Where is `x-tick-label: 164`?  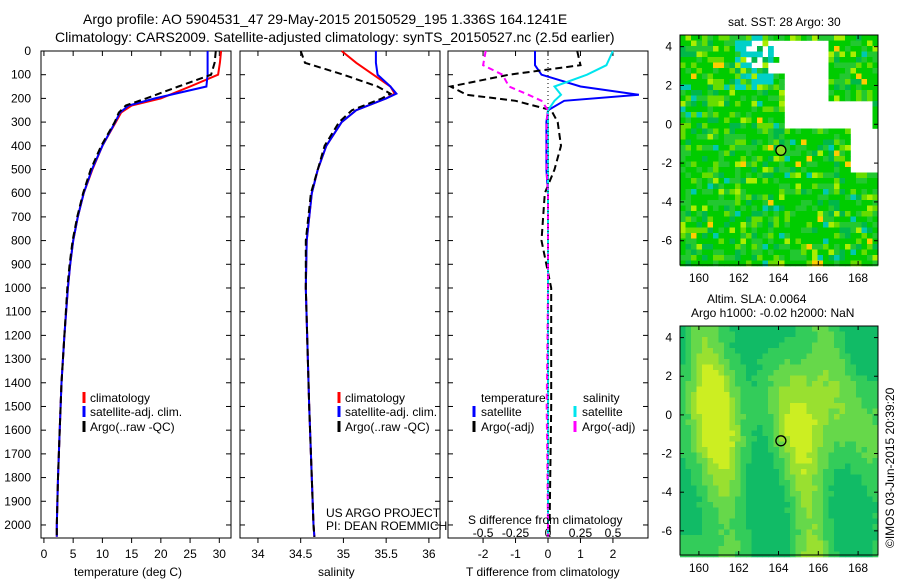
x-tick-label: 164 is located at coordinates (778, 278).